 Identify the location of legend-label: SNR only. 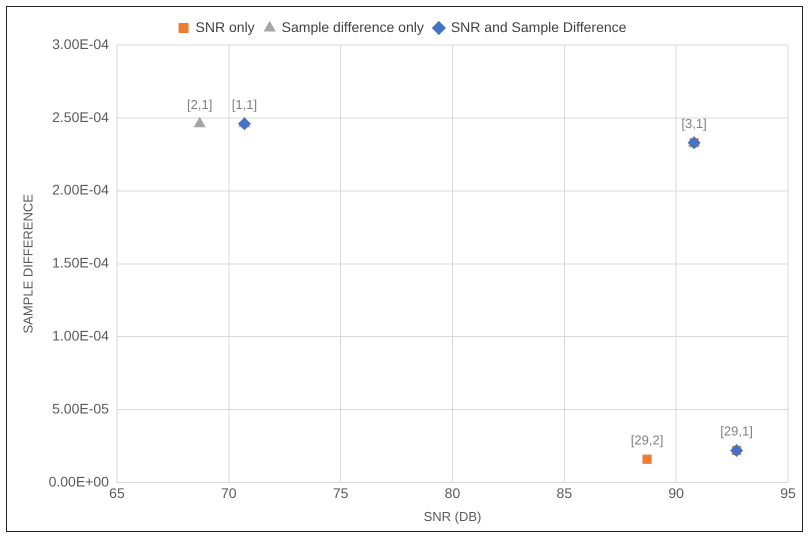
(225, 26).